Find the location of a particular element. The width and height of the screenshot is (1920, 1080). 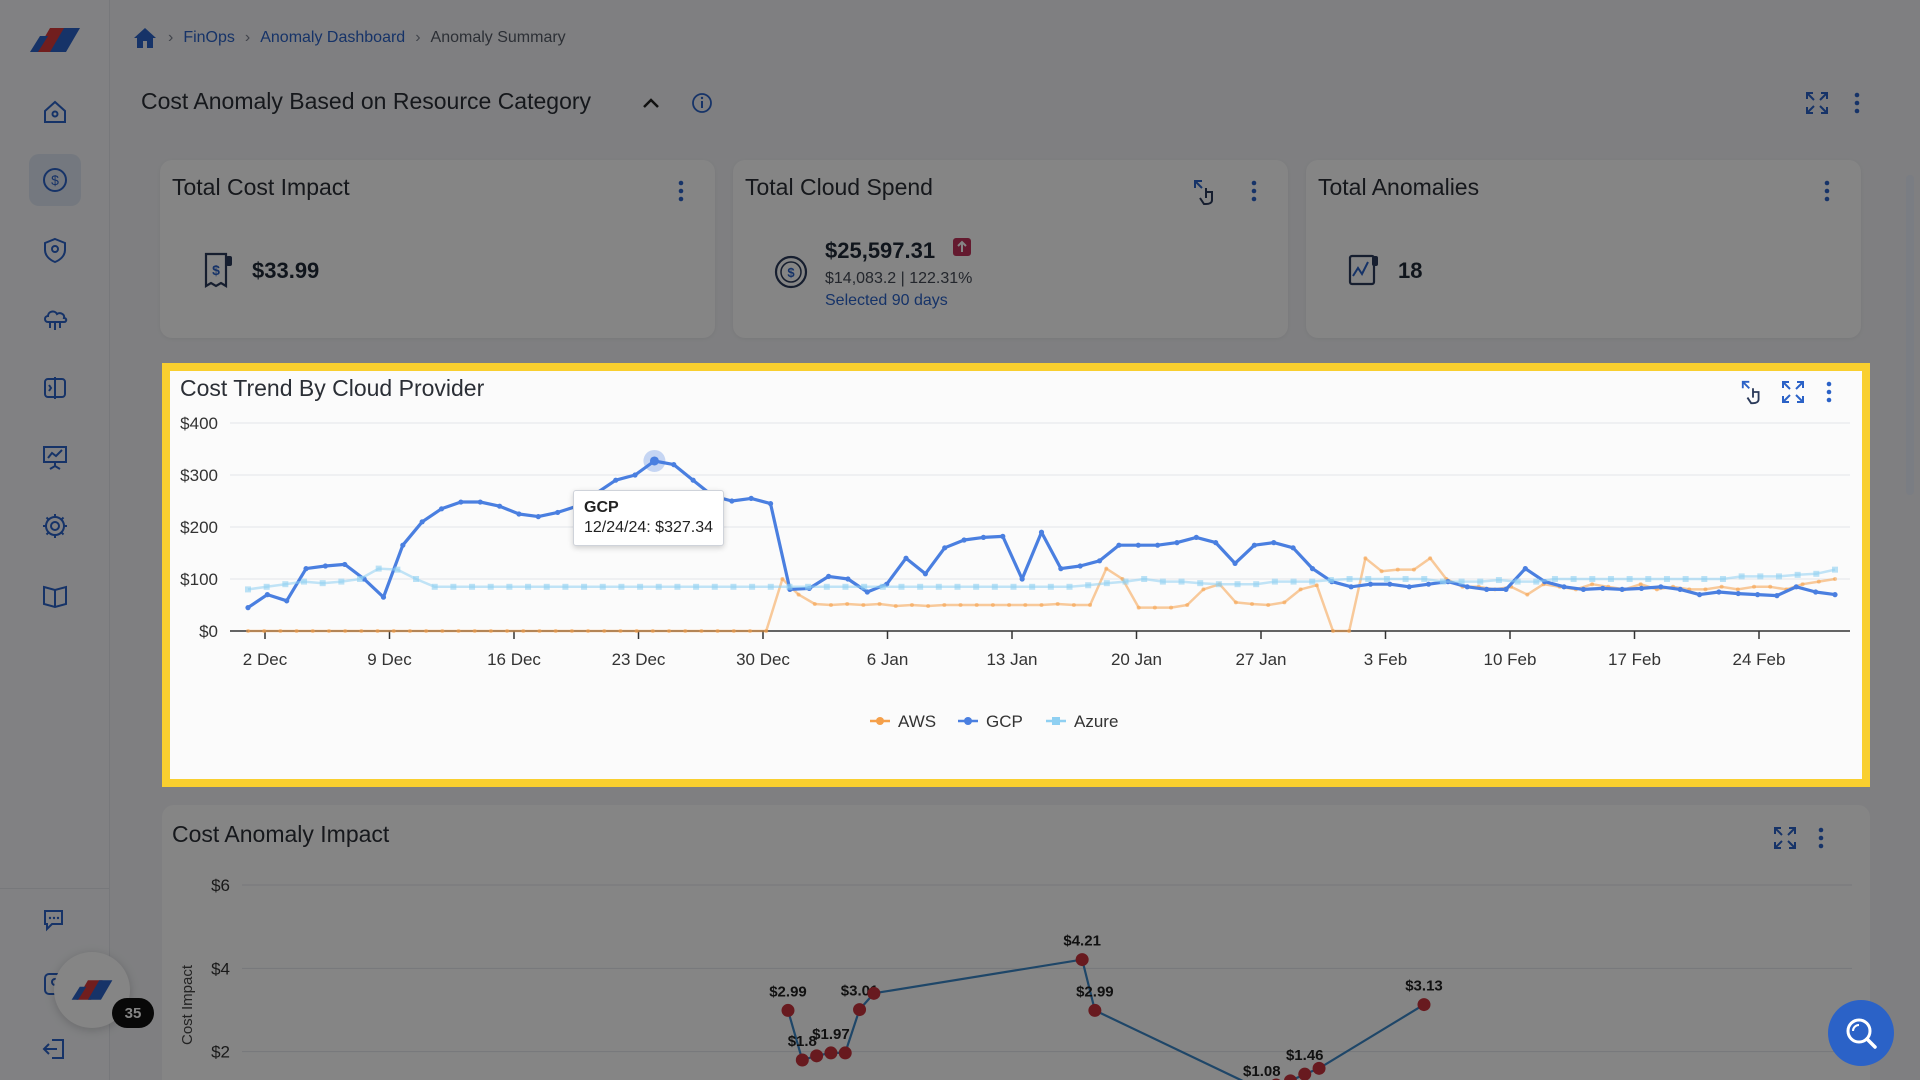

card-title: Total Anomalies is located at coordinates (1399, 187).